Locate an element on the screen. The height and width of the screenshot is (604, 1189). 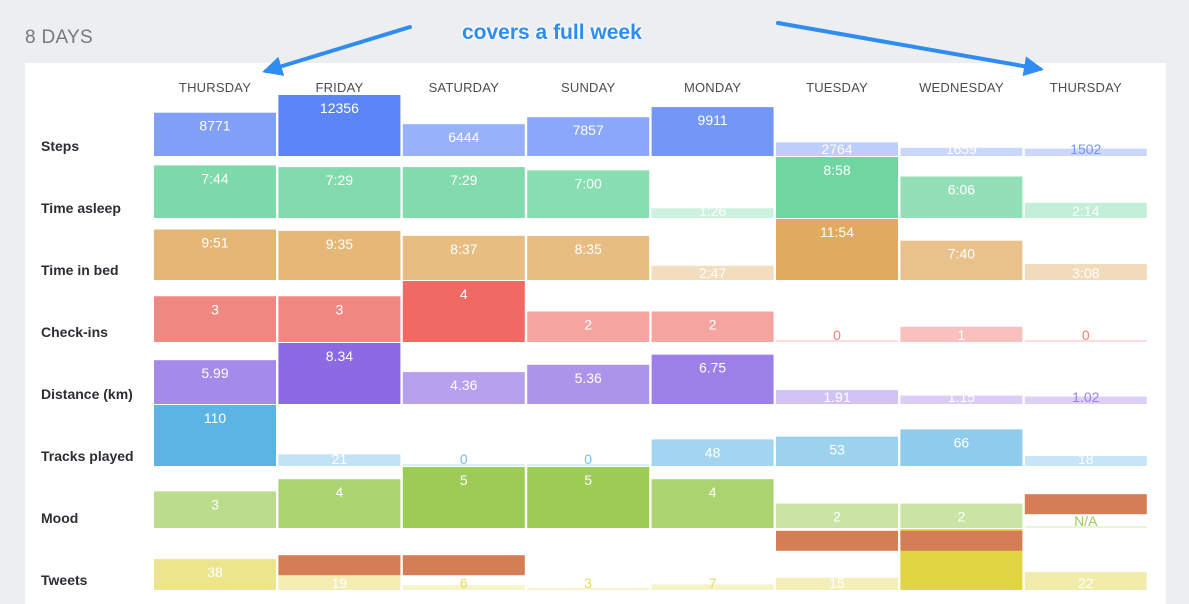
cell-value-time-in-bed: 7:40 is located at coordinates (961, 254).